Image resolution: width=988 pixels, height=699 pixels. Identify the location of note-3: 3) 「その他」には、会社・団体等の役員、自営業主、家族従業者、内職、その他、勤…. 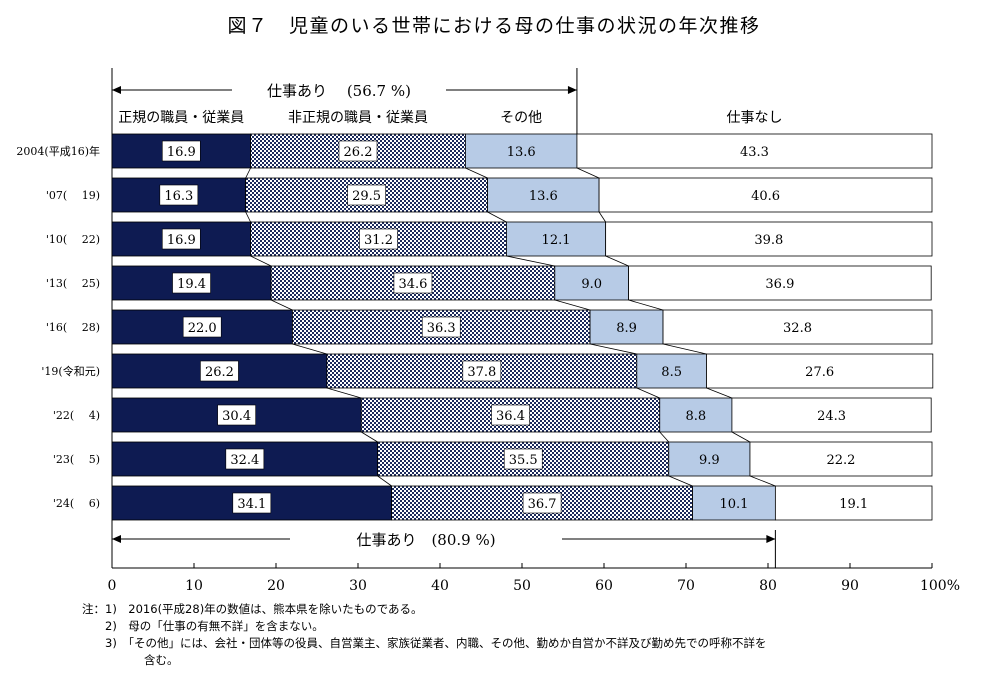
(424, 643).